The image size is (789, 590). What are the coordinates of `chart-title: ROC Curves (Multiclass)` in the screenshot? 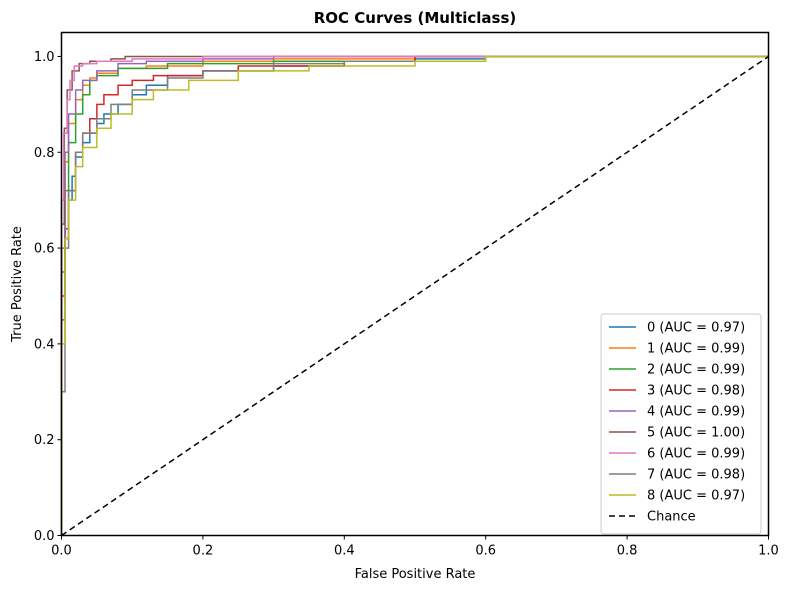 It's located at (415, 18).